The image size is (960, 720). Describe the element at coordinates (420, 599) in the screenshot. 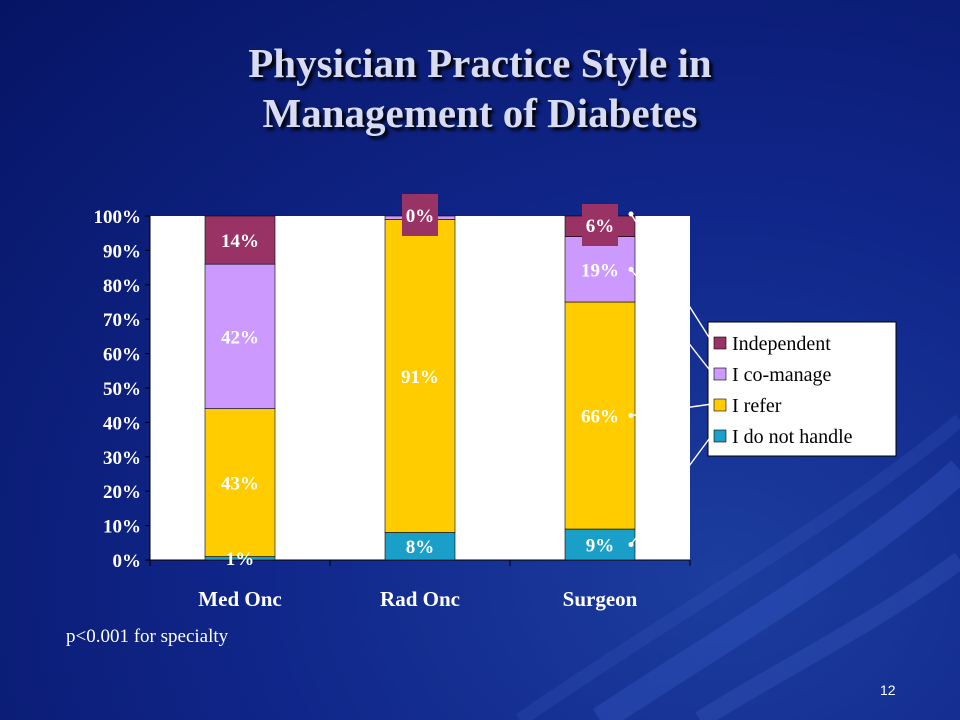

I see `x-tick-label: Rad Onc` at that location.